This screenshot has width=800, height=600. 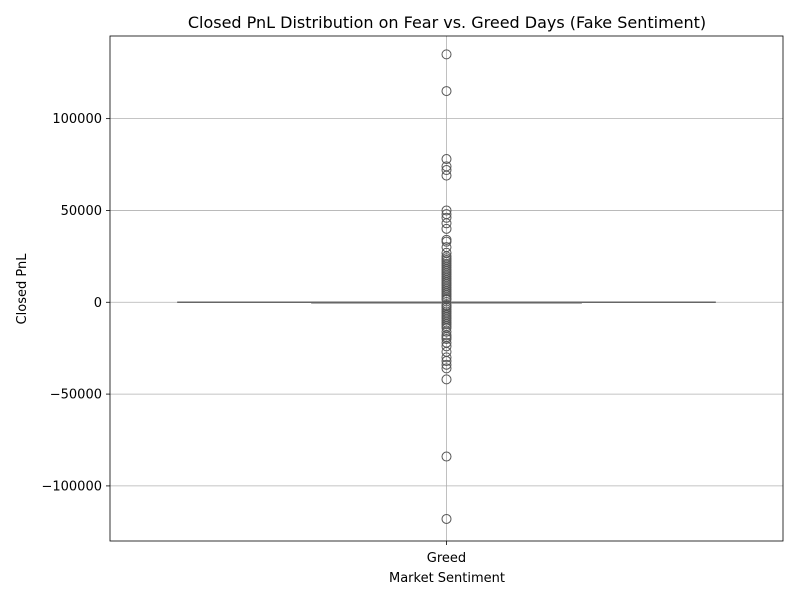 I want to click on x-axis-ticks: Greed, so click(x=446, y=553).